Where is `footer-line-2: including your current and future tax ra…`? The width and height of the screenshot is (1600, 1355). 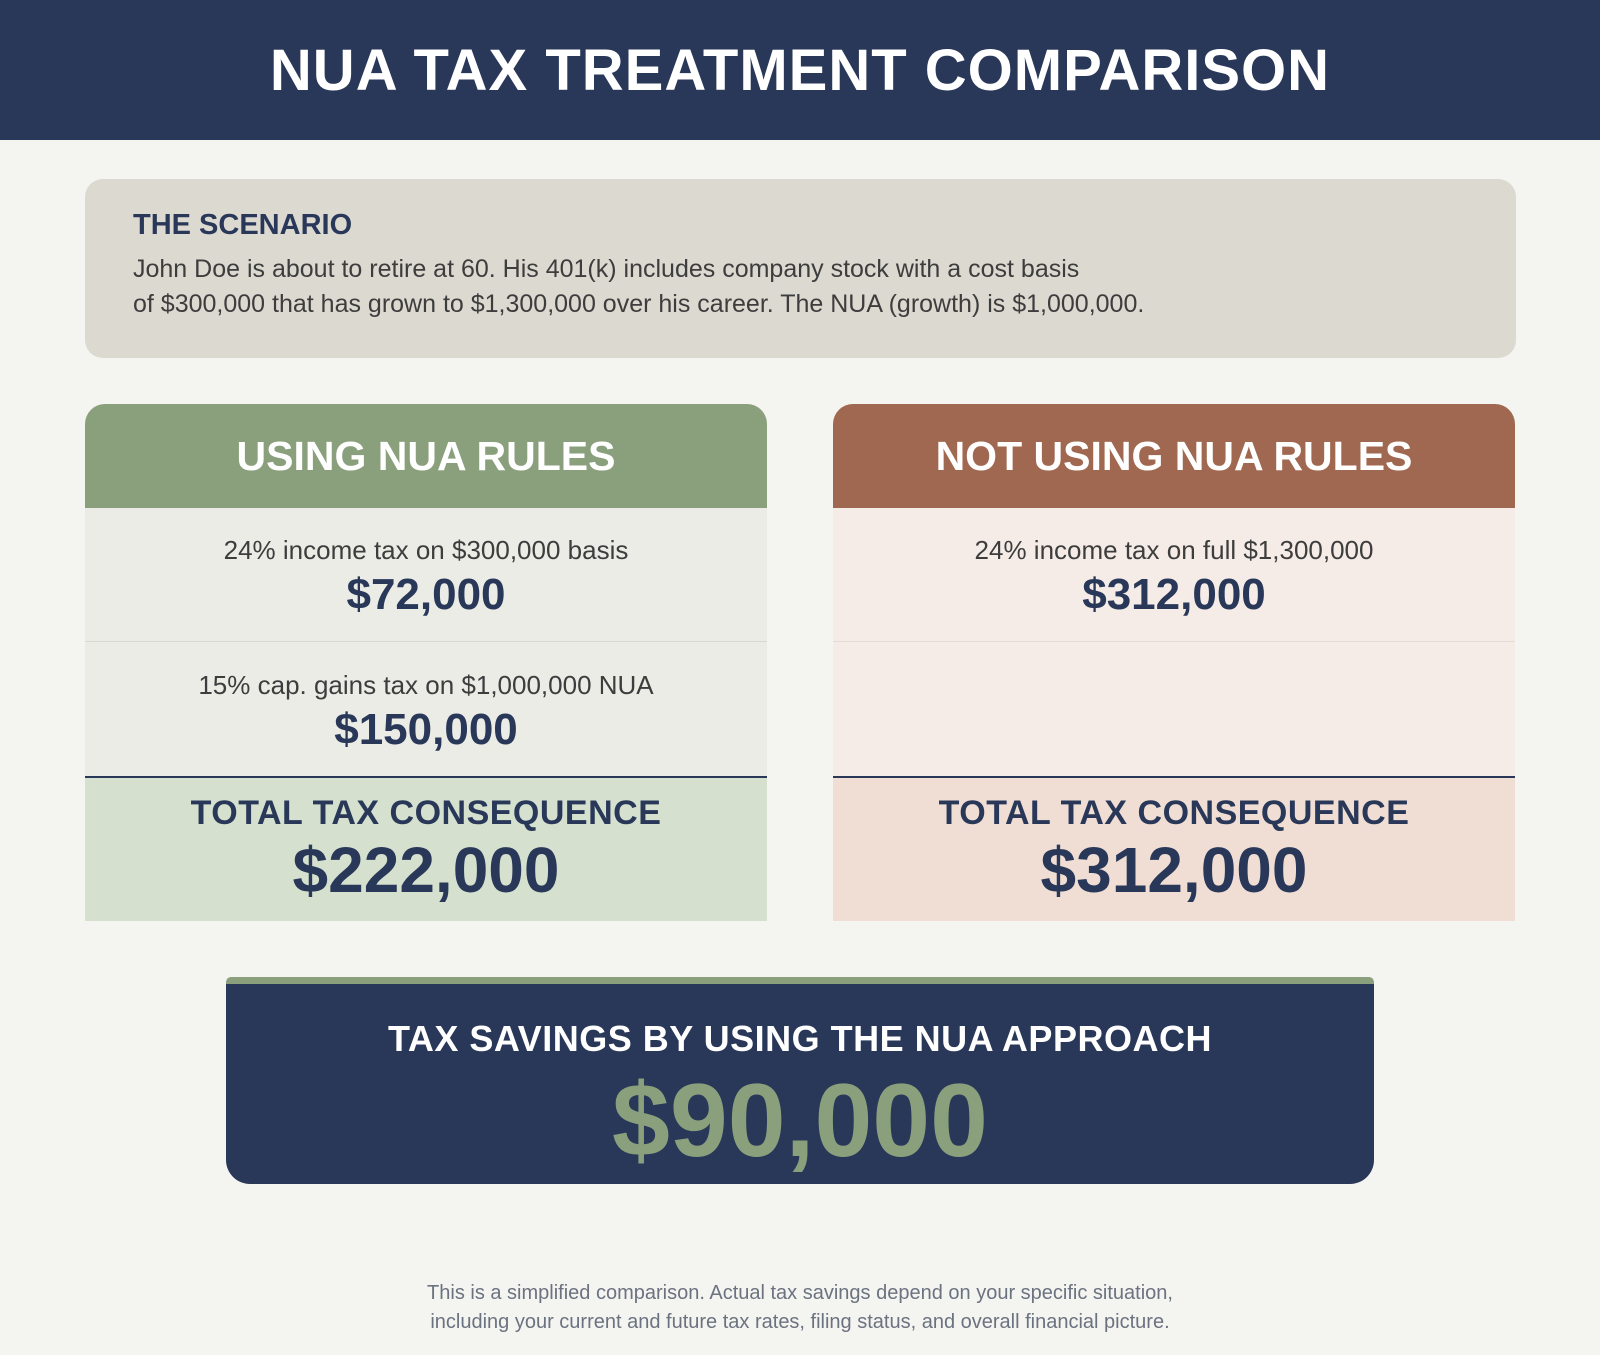 footer-line-2: including your current and future tax ra… is located at coordinates (800, 1322).